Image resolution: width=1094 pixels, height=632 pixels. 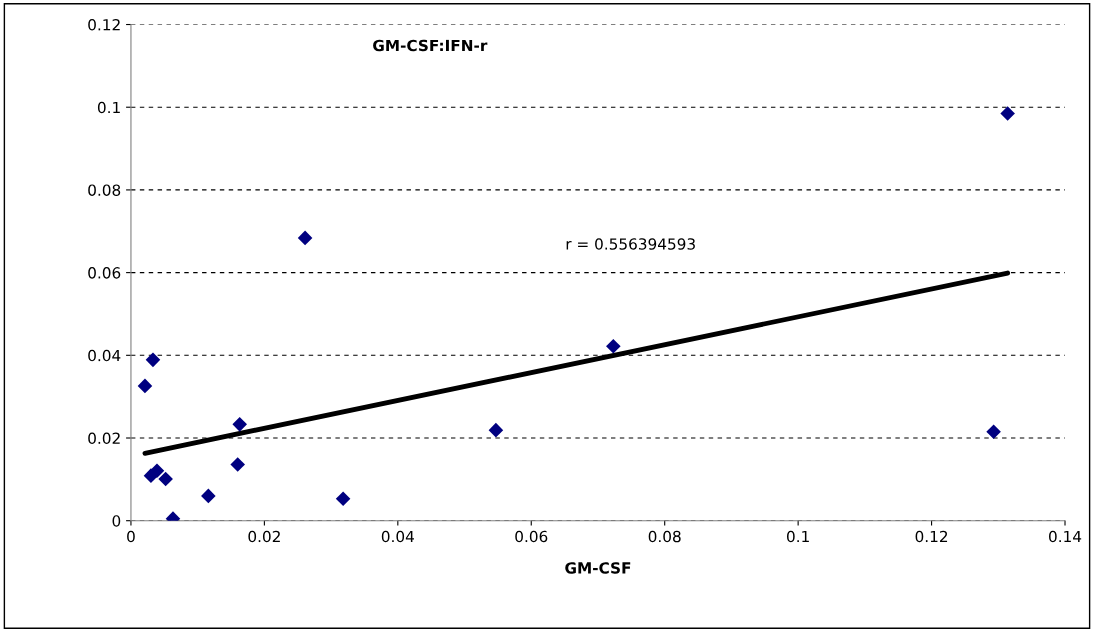 What do you see at coordinates (104, 438) in the screenshot?
I see `y-tick-label: 0.02` at bounding box center [104, 438].